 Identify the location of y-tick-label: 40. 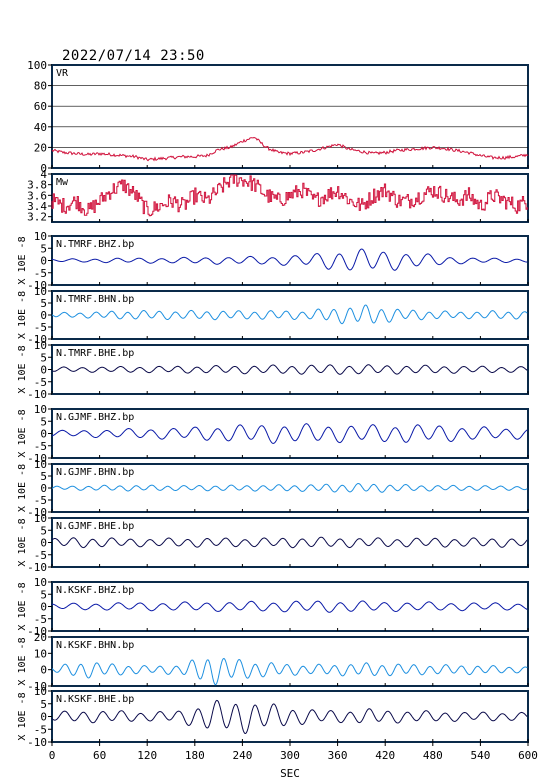
(40, 127).